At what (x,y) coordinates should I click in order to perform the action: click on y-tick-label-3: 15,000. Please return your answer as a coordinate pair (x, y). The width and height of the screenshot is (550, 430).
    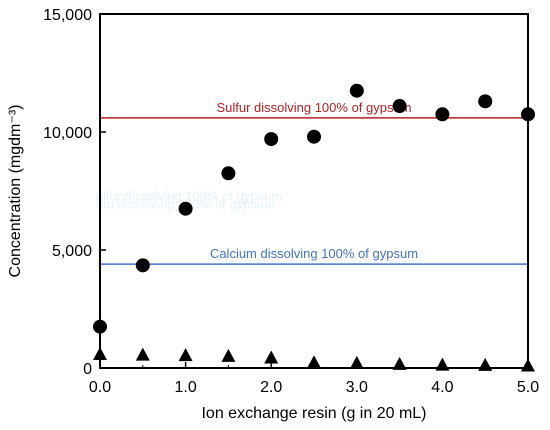
    Looking at the image, I should click on (67, 15).